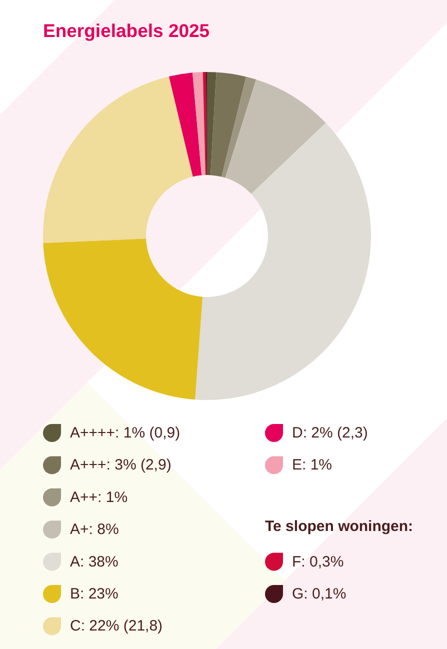  What do you see at coordinates (94, 529) in the screenshot?
I see `legend-label: A+: 8%` at bounding box center [94, 529].